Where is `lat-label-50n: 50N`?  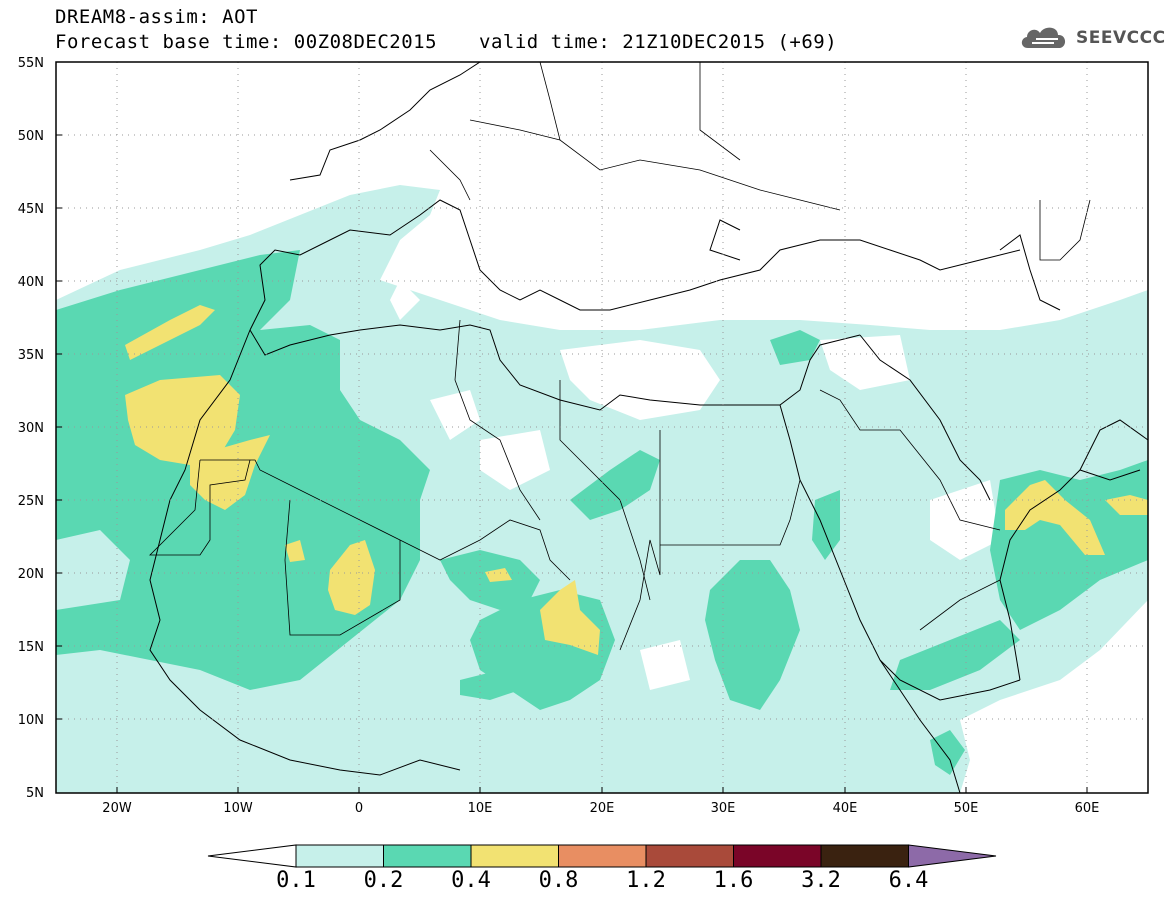 lat-label-50n: 50N is located at coordinates (31, 136).